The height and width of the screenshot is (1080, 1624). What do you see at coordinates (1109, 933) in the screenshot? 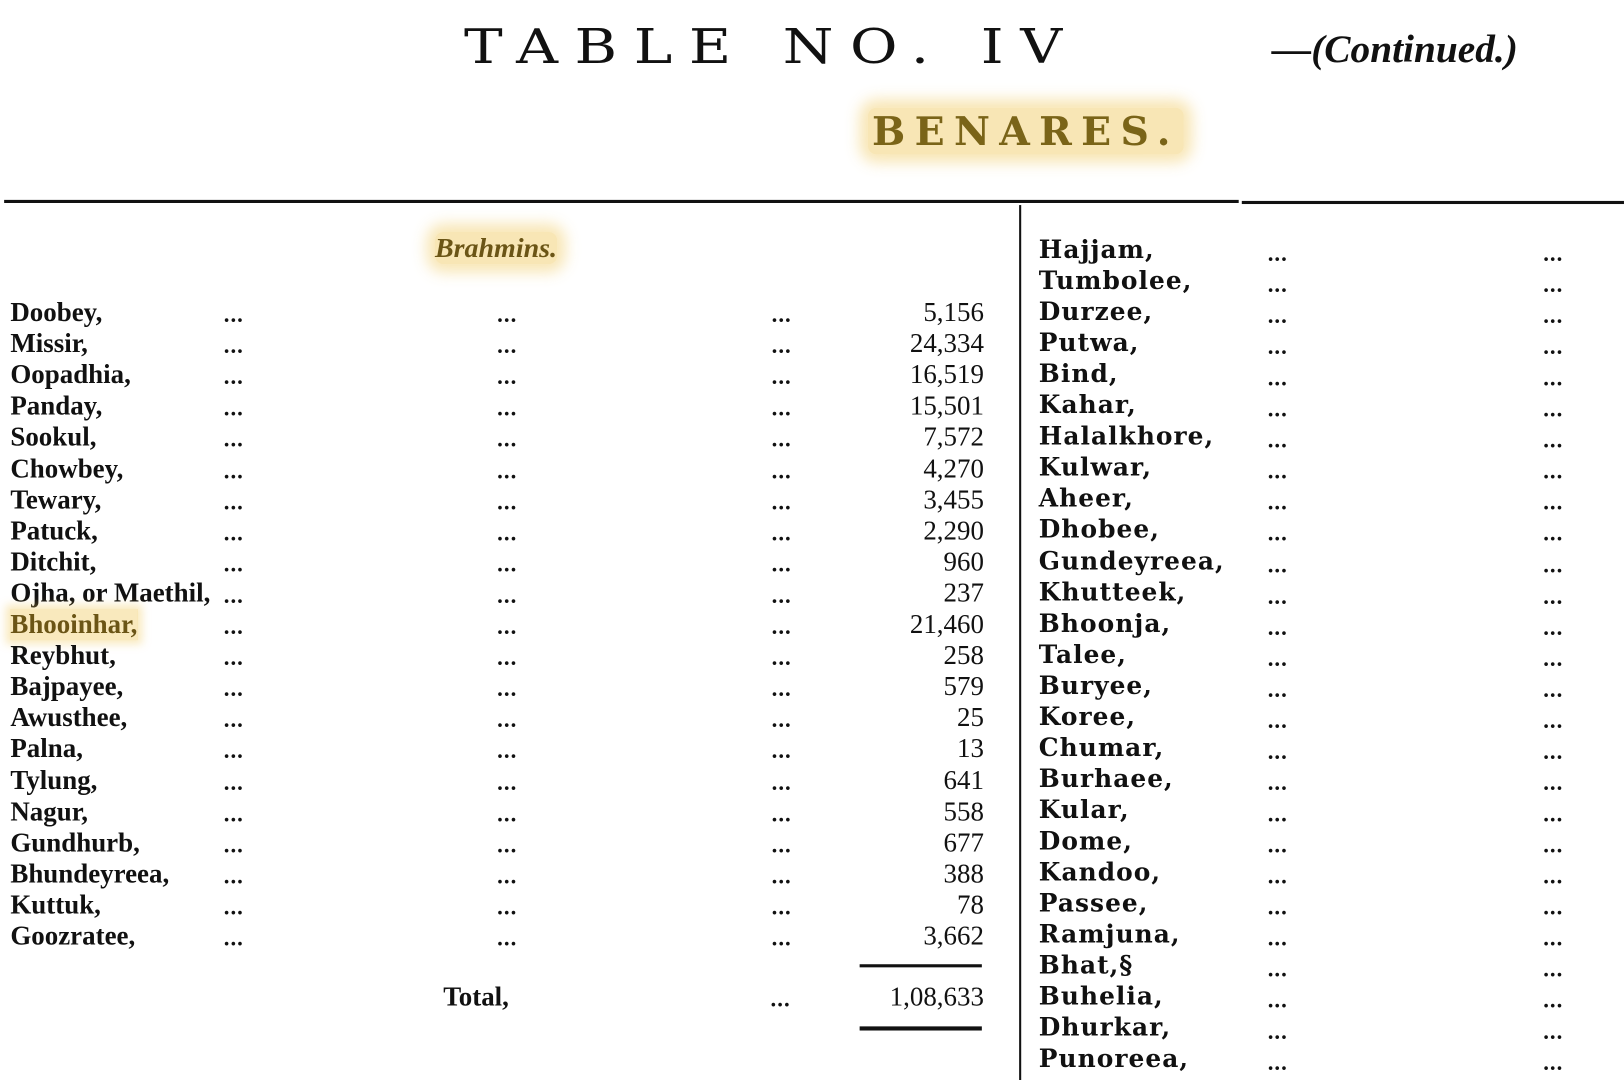
I see `row-name: Ramjuna,` at bounding box center [1109, 933].